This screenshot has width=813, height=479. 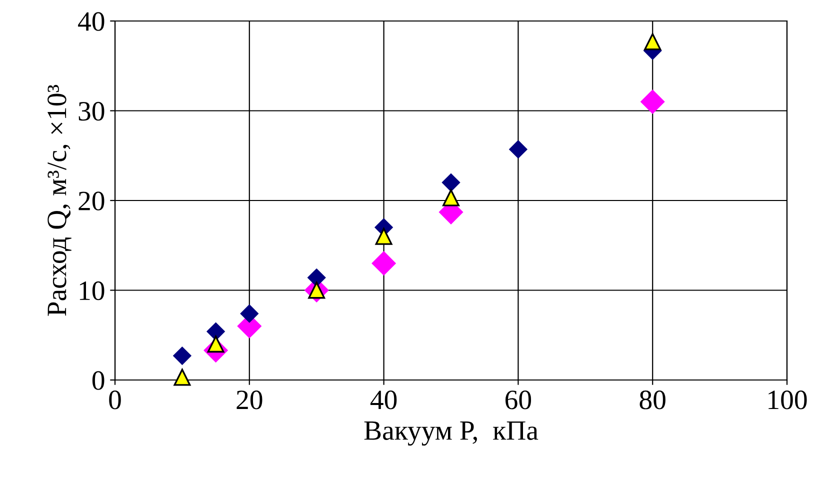 I want to click on y-tick-label: 0, so click(x=98, y=380).